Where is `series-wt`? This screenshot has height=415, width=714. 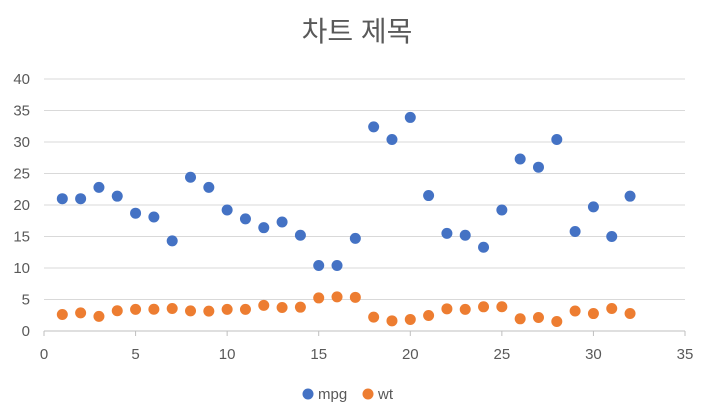 series-wt is located at coordinates (346, 309).